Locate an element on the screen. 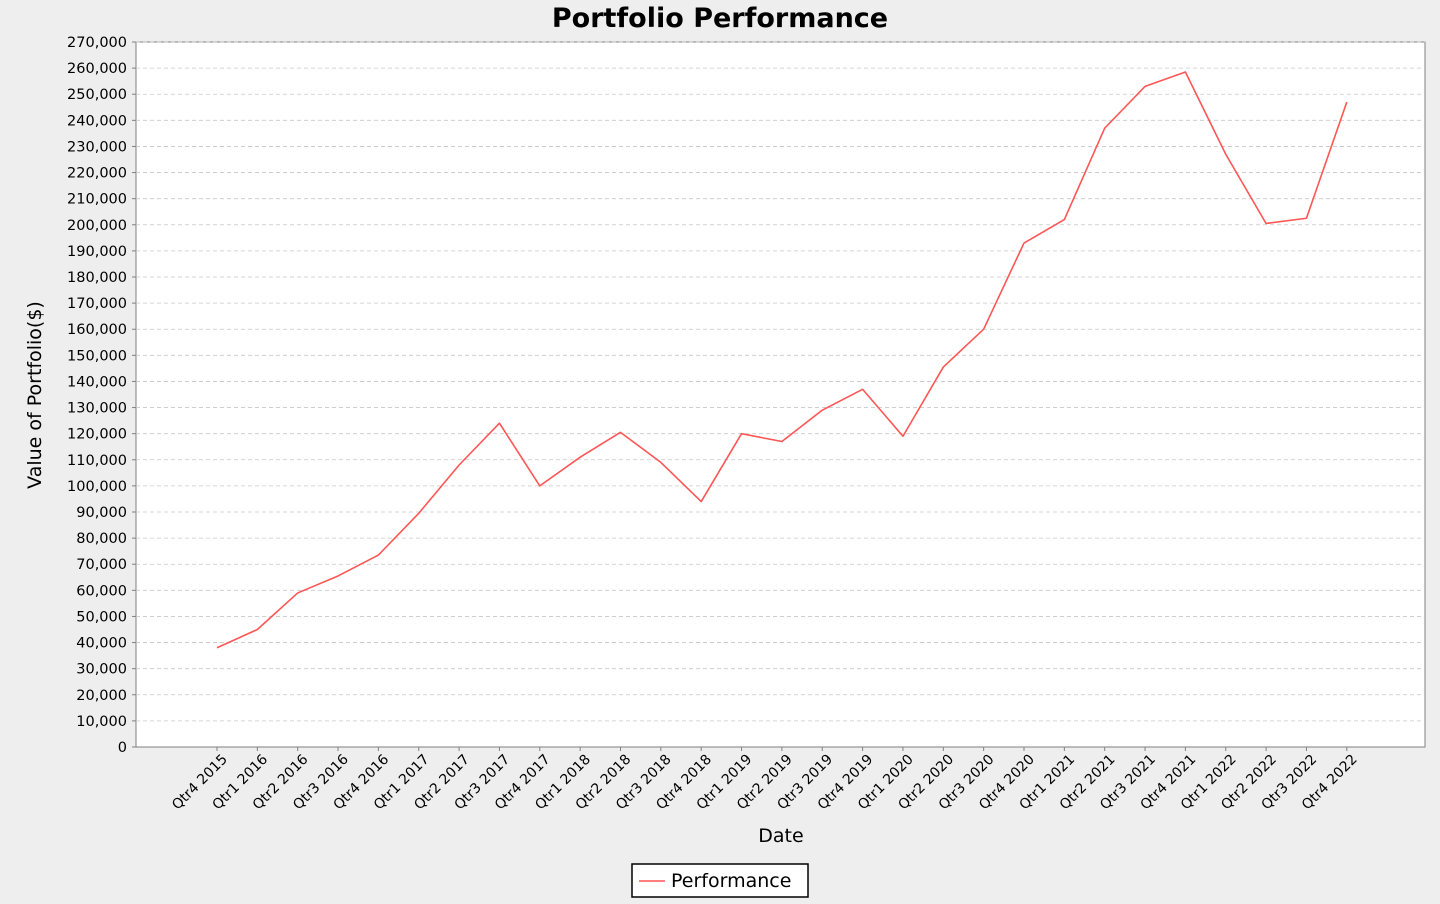  y-tick-label: 60,000 is located at coordinates (101, 591).